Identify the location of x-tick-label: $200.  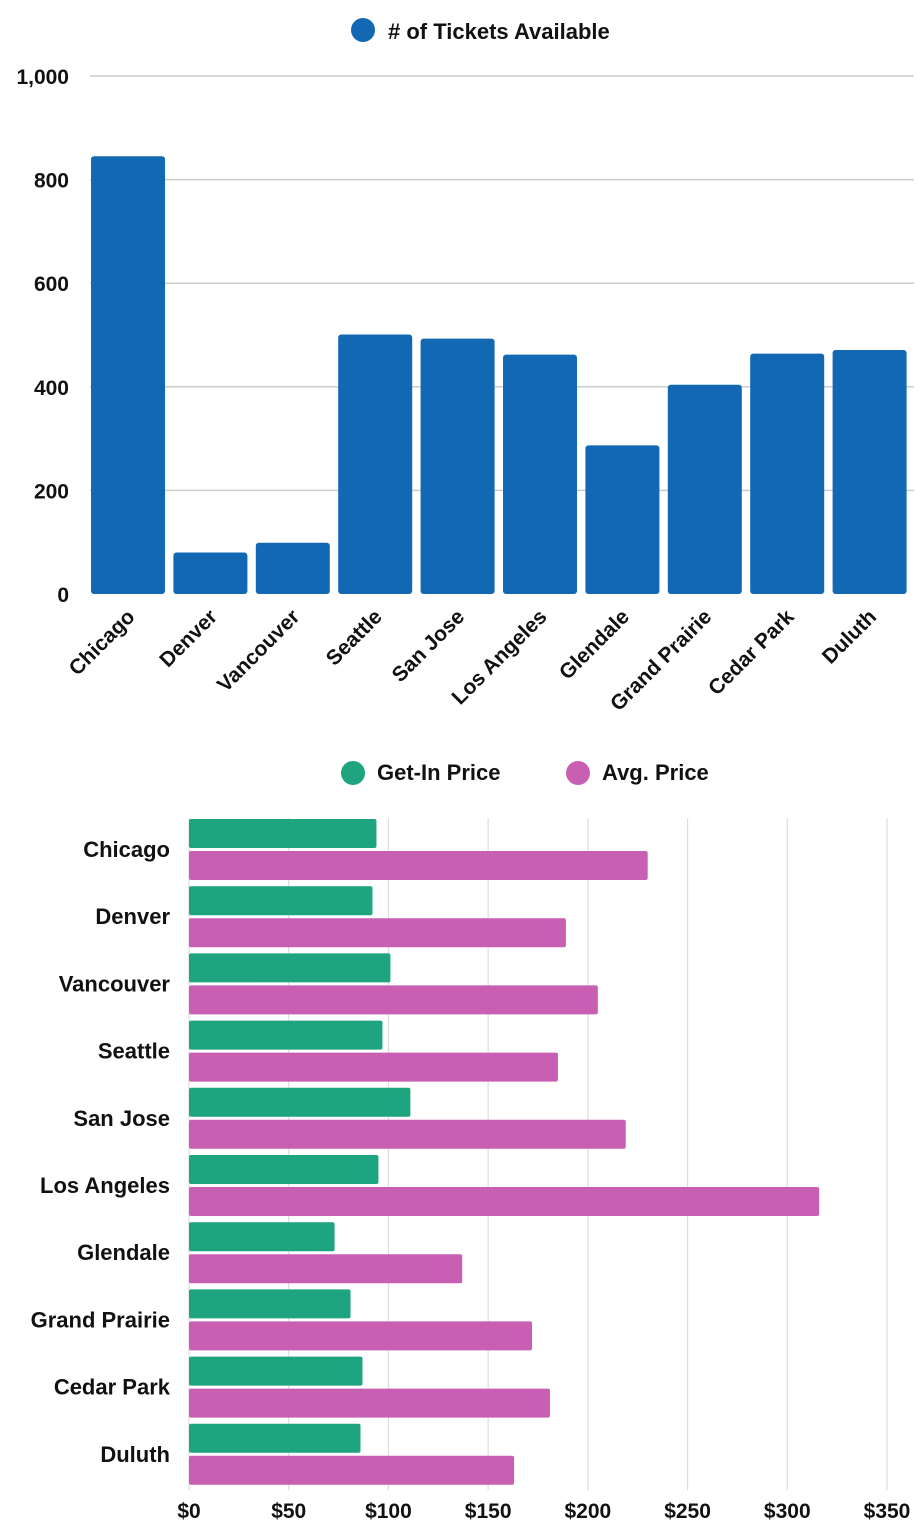
(587, 1511).